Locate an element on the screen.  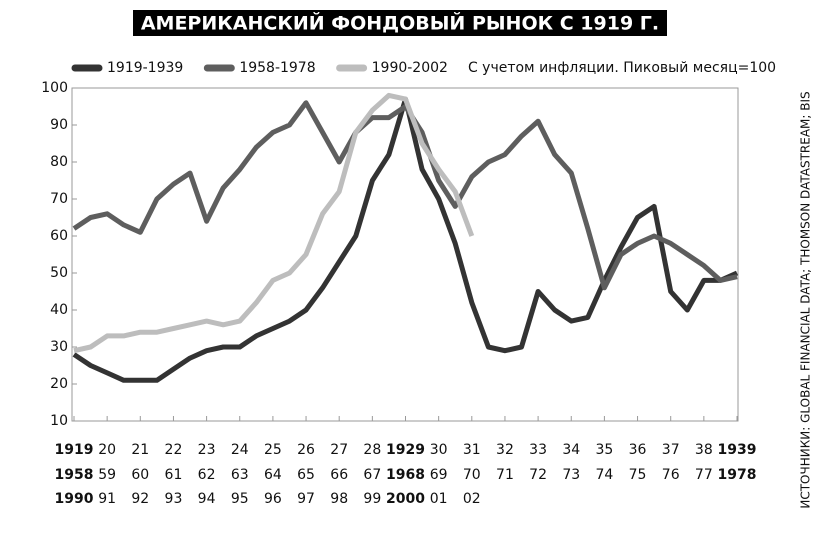
y-tick-label: 20 is located at coordinates (59, 384).